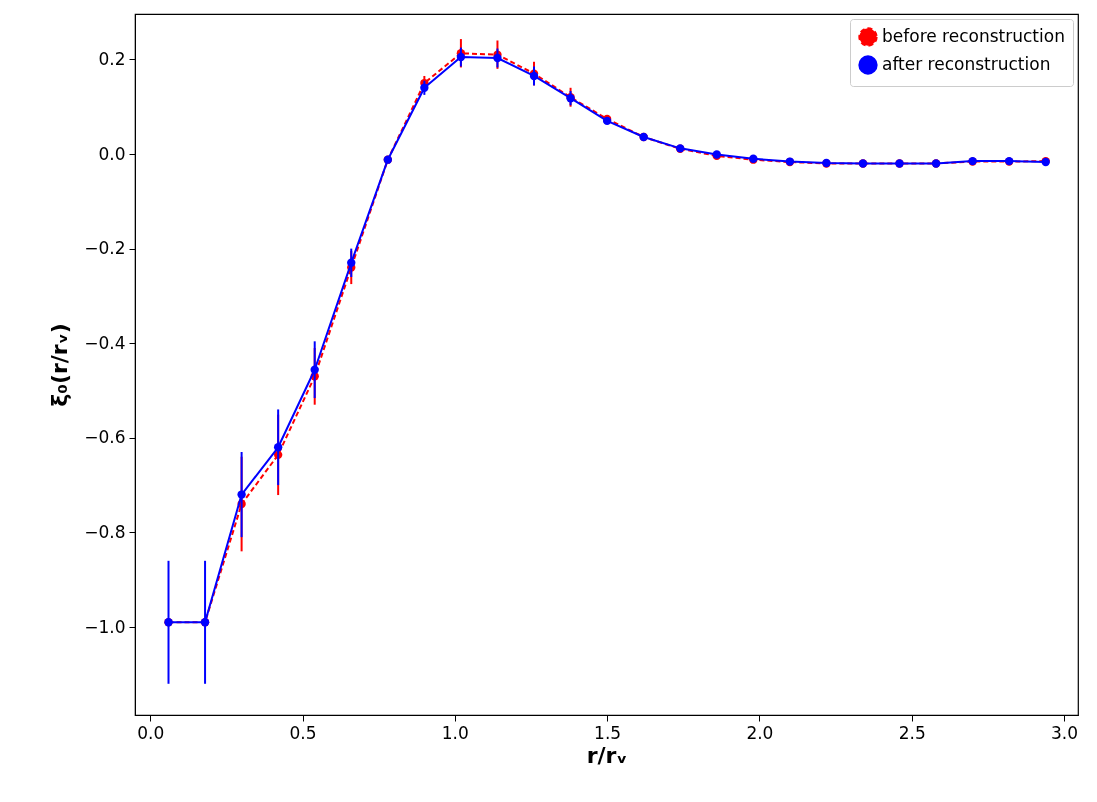 This screenshot has height=802, width=1097. Describe the element at coordinates (105, 248) in the screenshot. I see `y-tick-label: −0.2` at that location.